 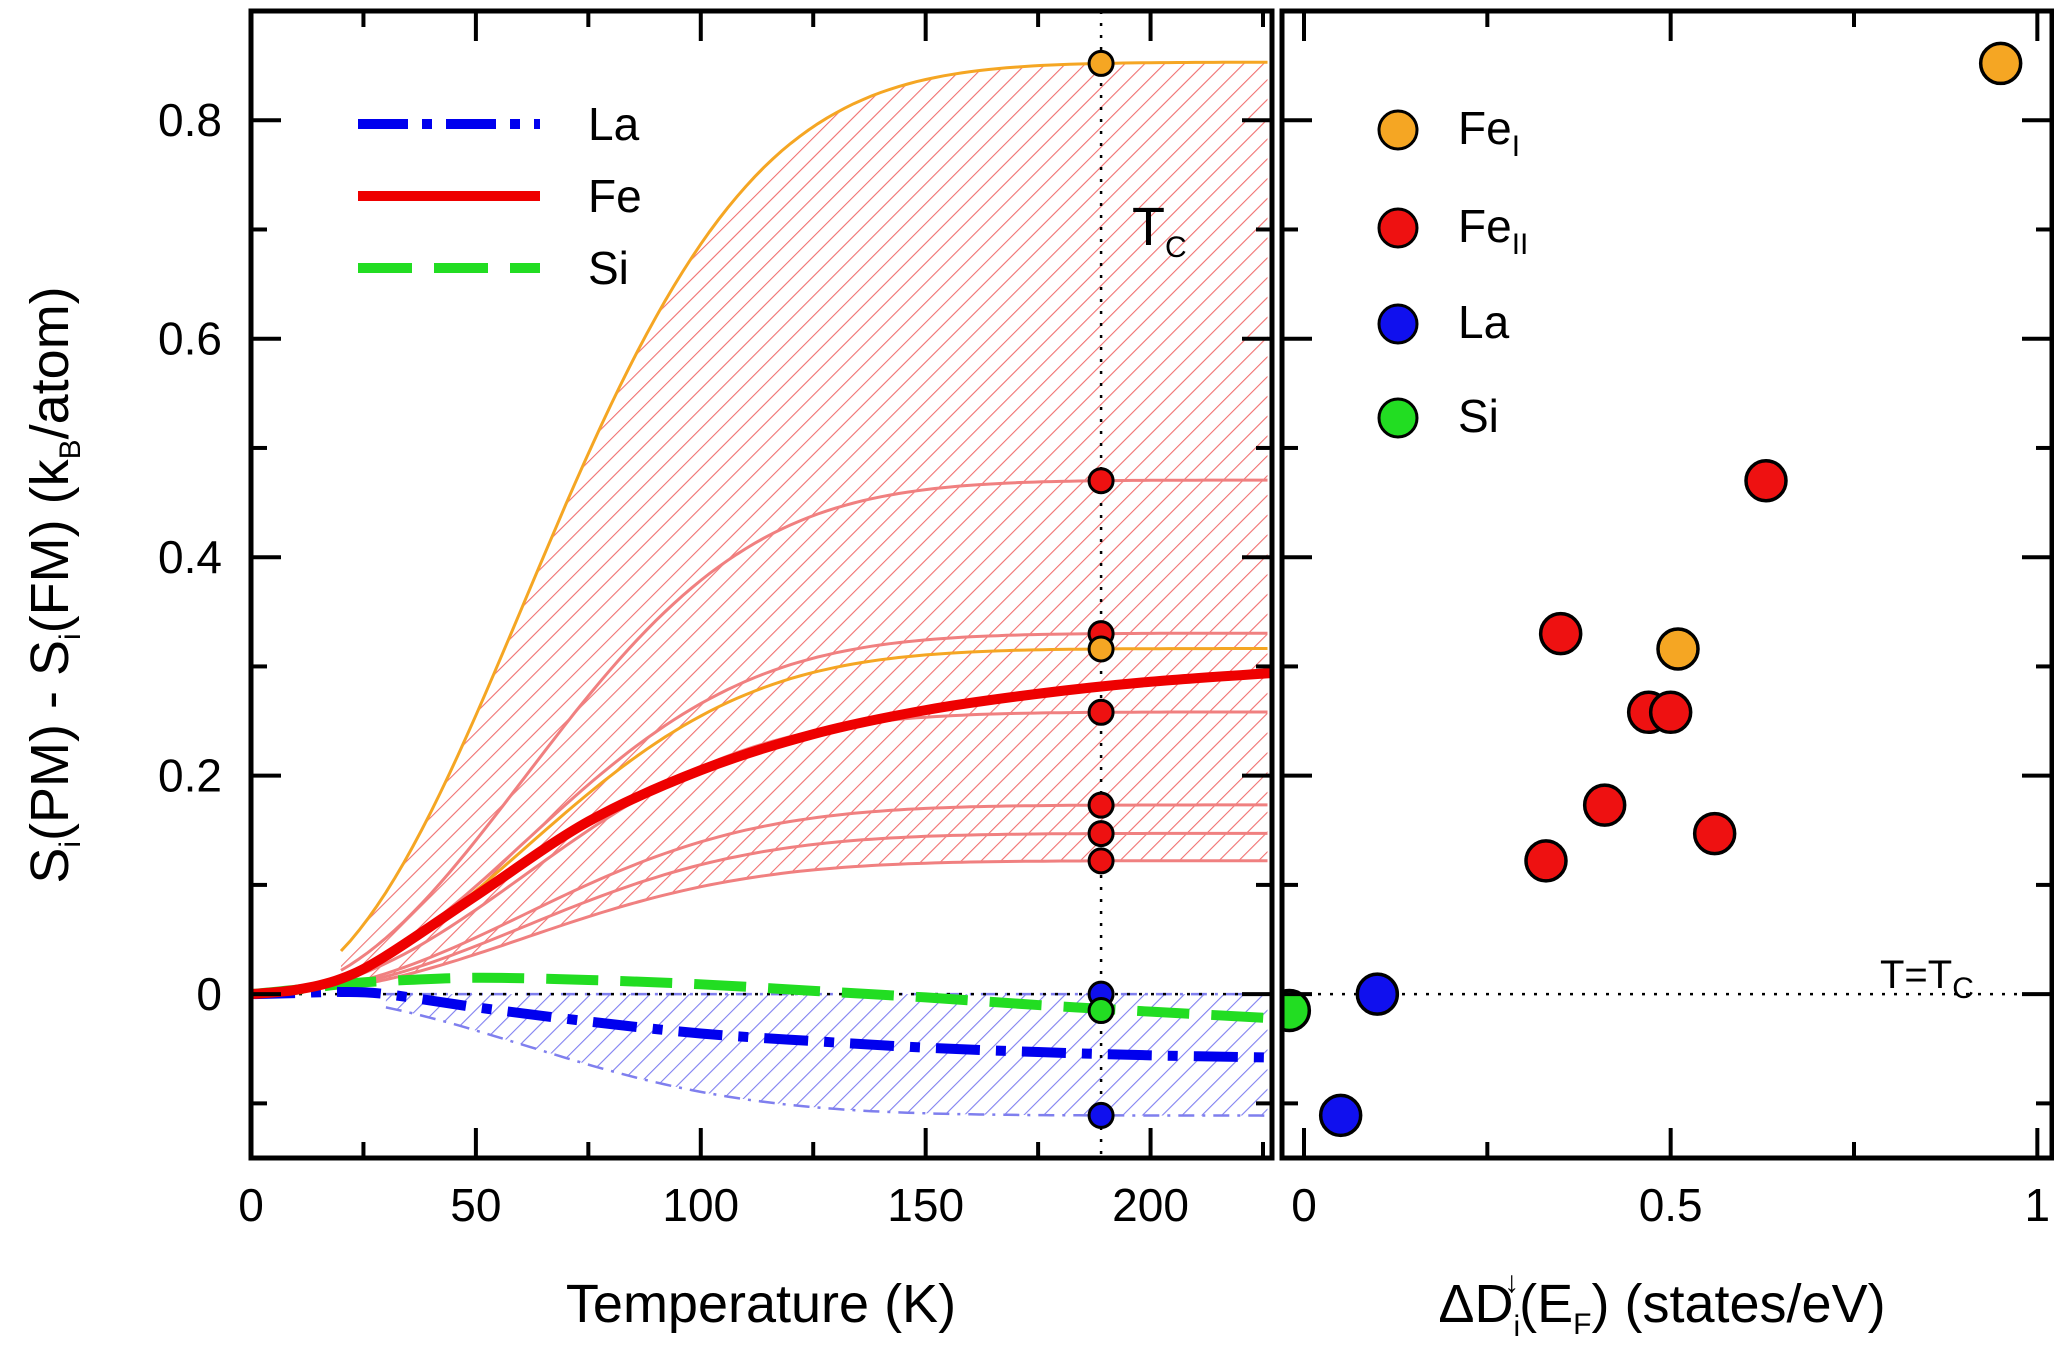 What do you see at coordinates (608, 268) in the screenshot?
I see `legend-si-label: Si` at bounding box center [608, 268].